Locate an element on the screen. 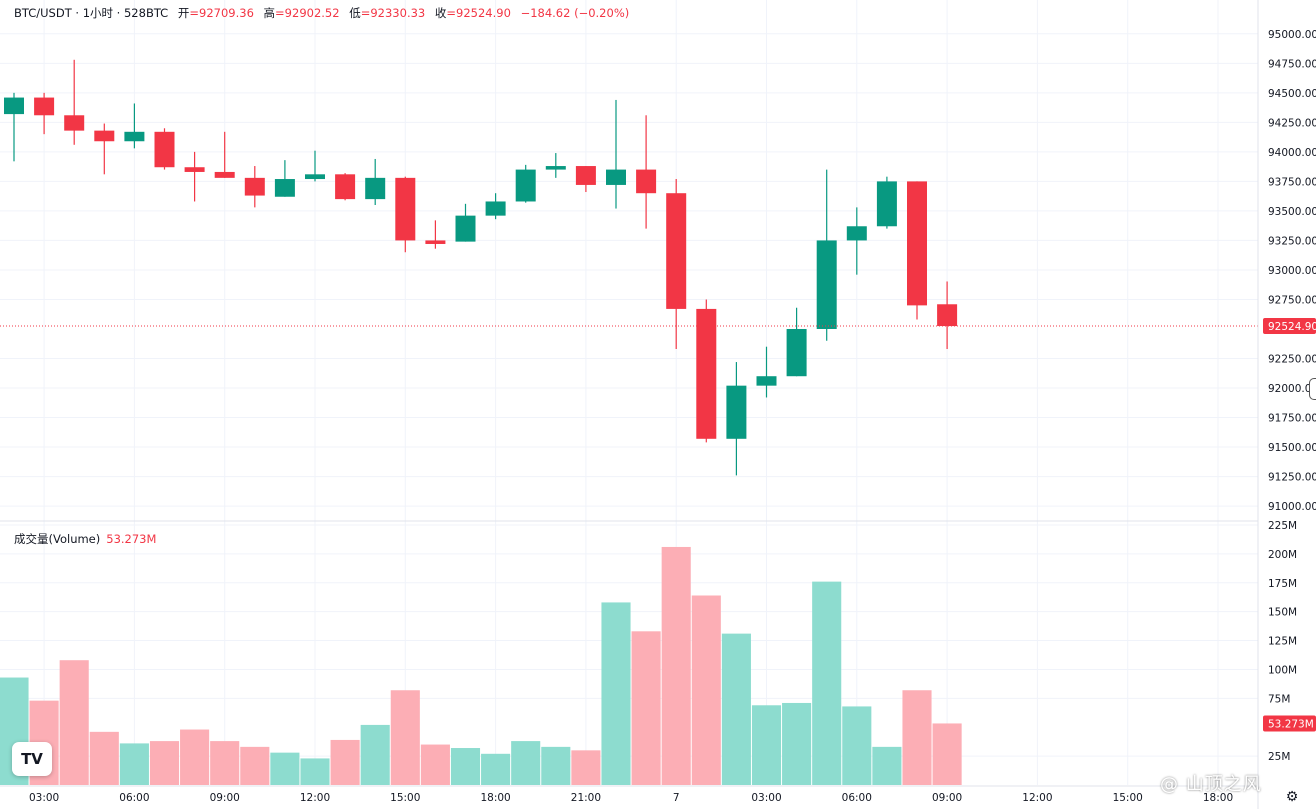 This screenshot has height=809, width=1316. price-tick-label: 94000.00 is located at coordinates (1292, 153).